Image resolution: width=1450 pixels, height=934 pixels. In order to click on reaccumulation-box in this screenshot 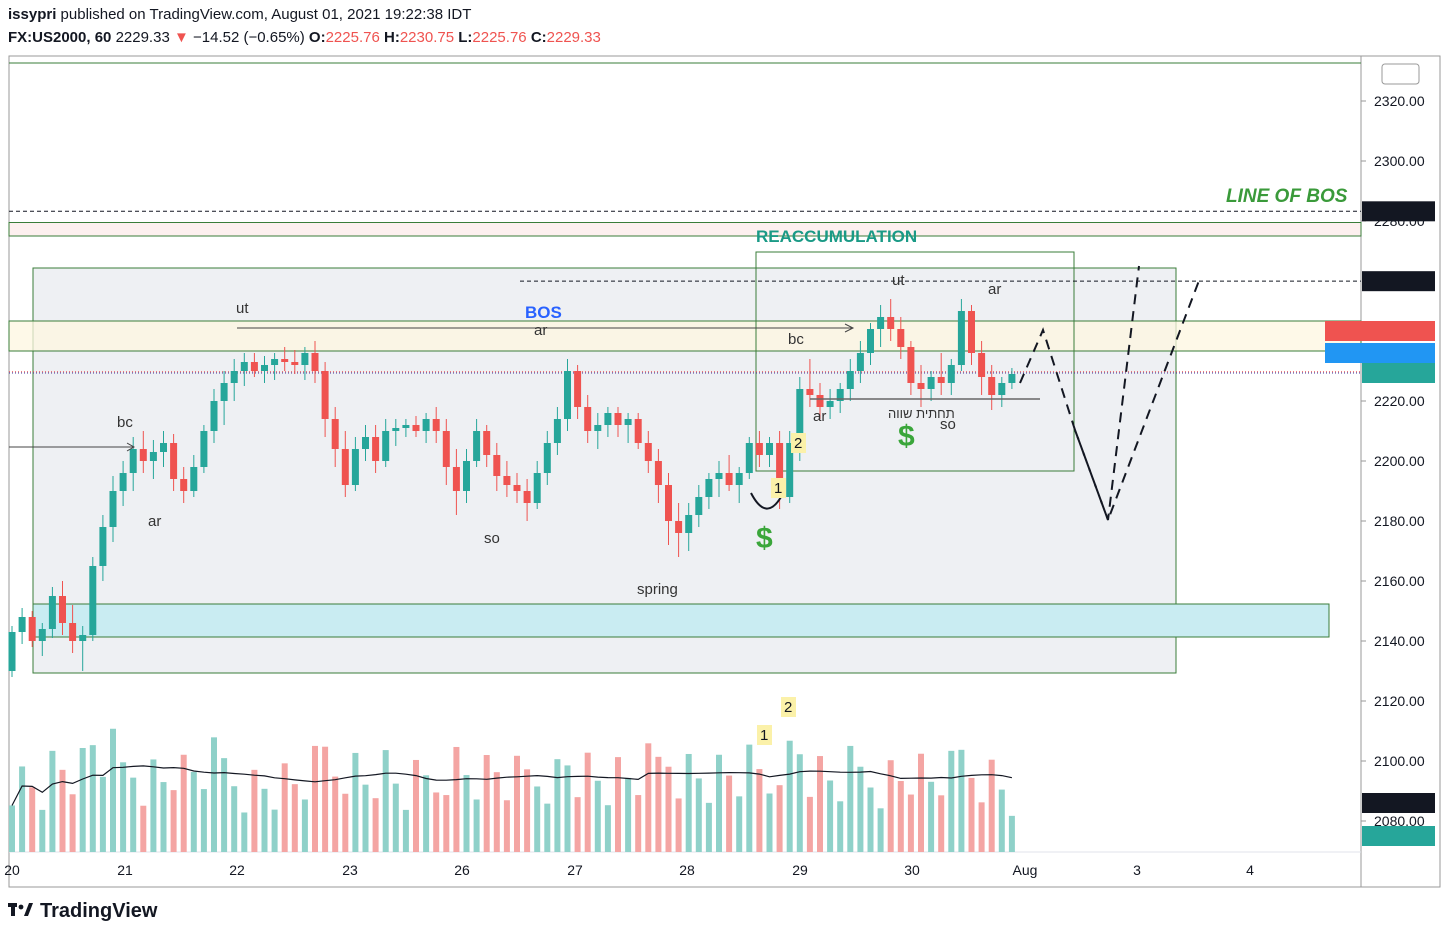, I will do `click(915, 361)`.